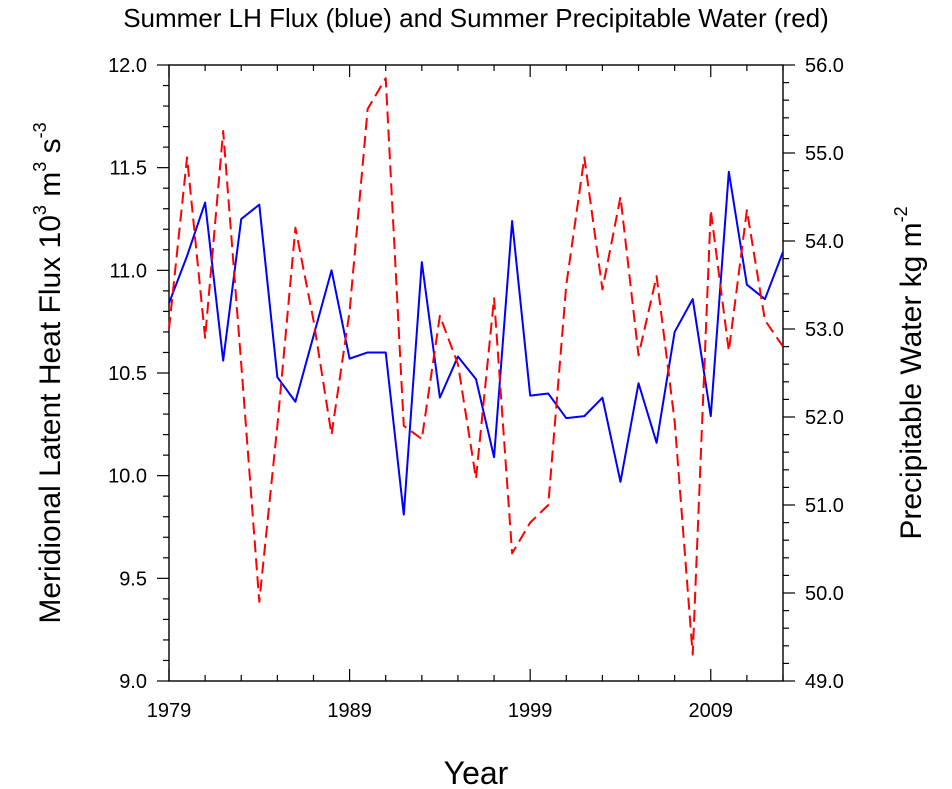 The image size is (952, 789). I want to click on y-right-tick-label: 52.0, so click(824, 418).